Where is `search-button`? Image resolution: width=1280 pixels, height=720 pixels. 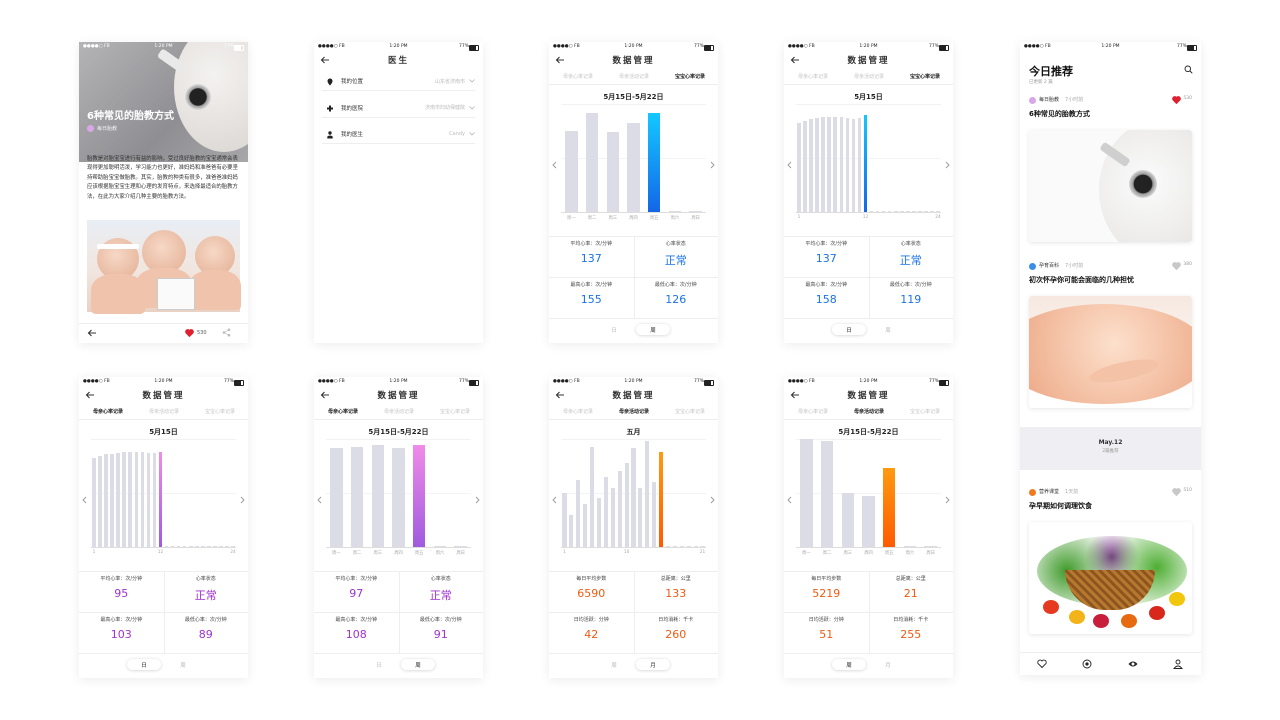
search-button is located at coordinates (1188, 69).